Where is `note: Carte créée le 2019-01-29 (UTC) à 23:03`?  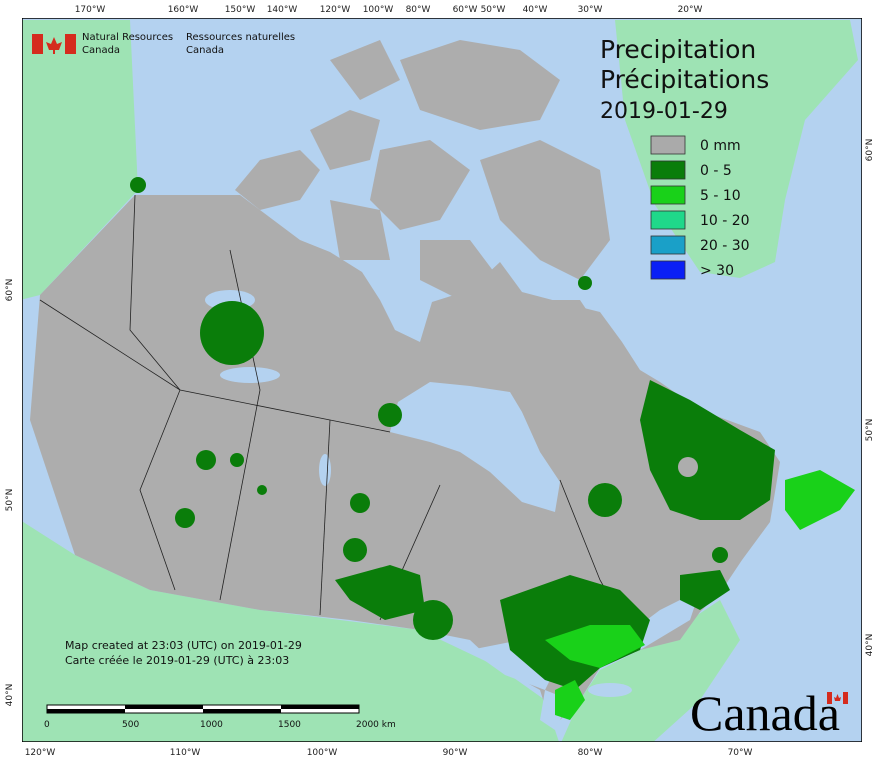 note: Carte créée le 2019-01-29 (UTC) à 23:03 is located at coordinates (177, 660).